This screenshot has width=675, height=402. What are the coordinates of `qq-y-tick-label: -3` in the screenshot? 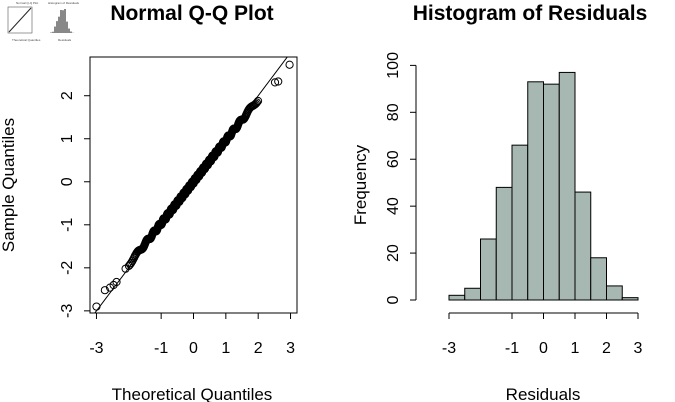 It's located at (67, 311).